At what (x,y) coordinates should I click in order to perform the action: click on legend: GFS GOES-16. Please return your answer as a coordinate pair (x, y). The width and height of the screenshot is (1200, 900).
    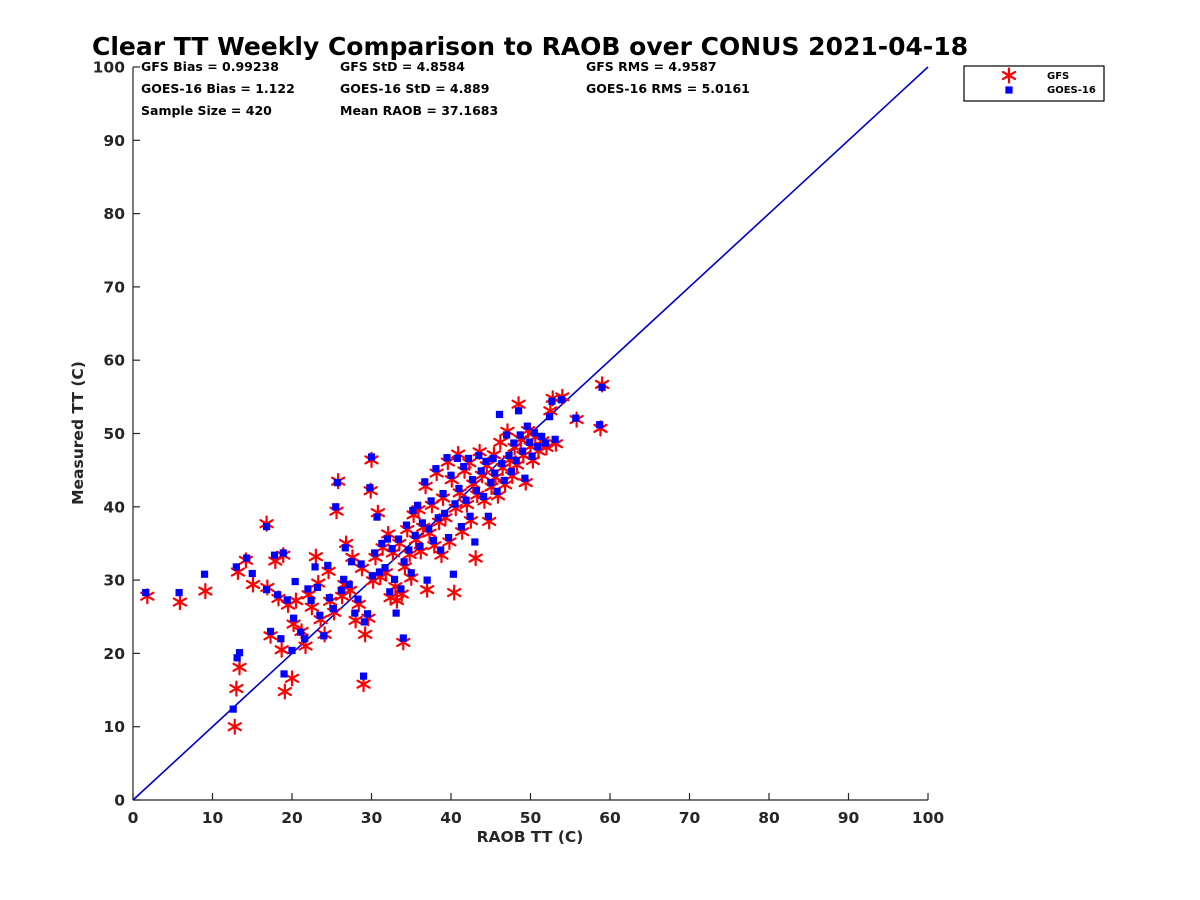
    Looking at the image, I should click on (1034, 83).